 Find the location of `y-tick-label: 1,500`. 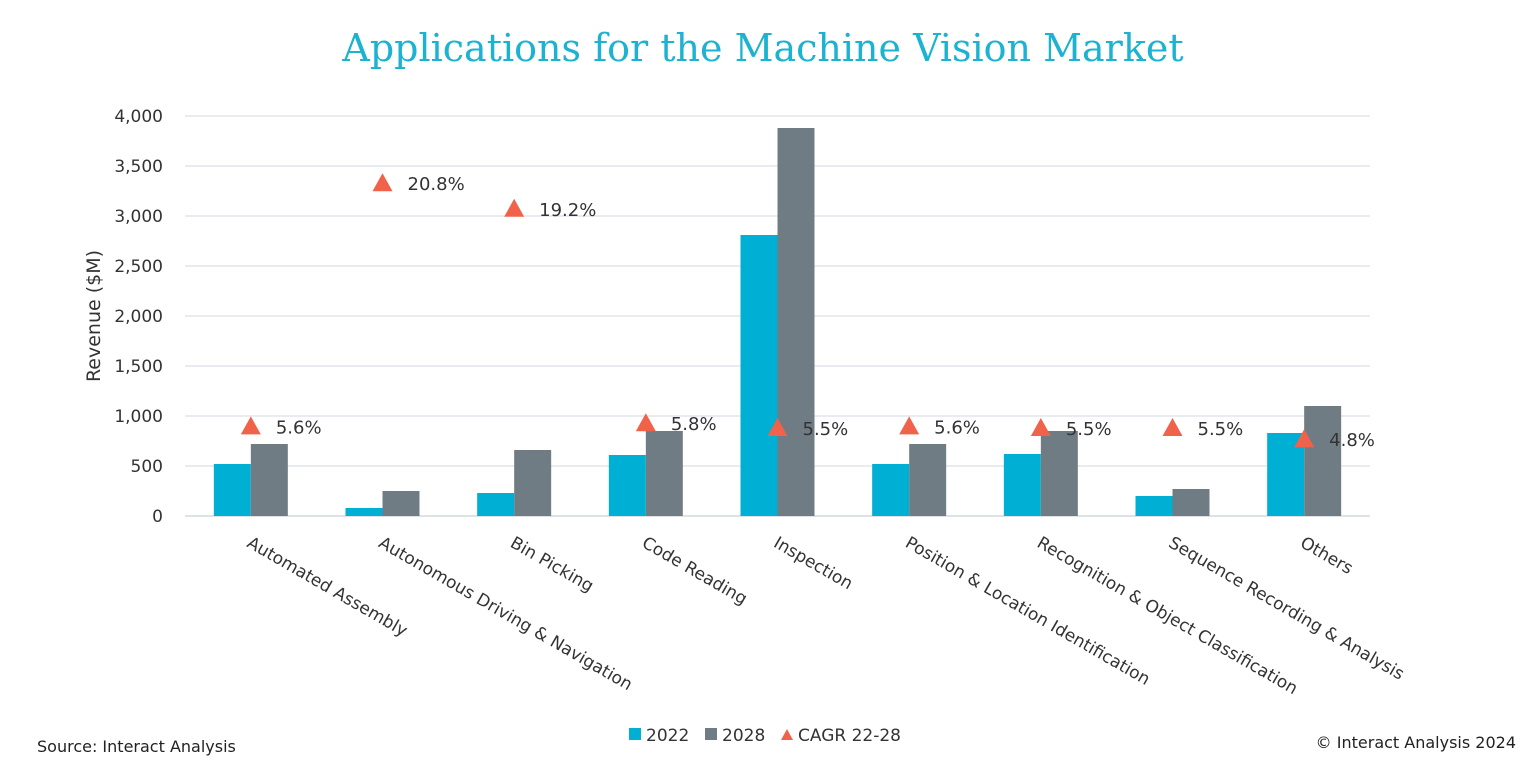

y-tick-label: 1,500 is located at coordinates (138, 367).